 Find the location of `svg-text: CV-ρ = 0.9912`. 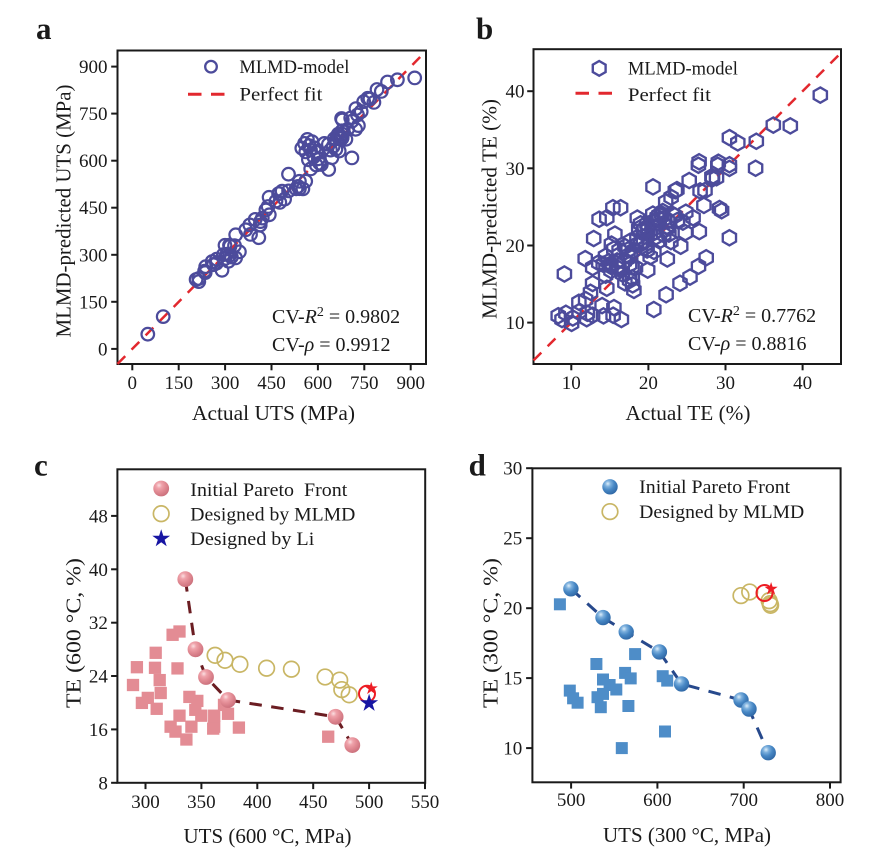

svg-text: CV-ρ = 0.9912 is located at coordinates (331, 345).